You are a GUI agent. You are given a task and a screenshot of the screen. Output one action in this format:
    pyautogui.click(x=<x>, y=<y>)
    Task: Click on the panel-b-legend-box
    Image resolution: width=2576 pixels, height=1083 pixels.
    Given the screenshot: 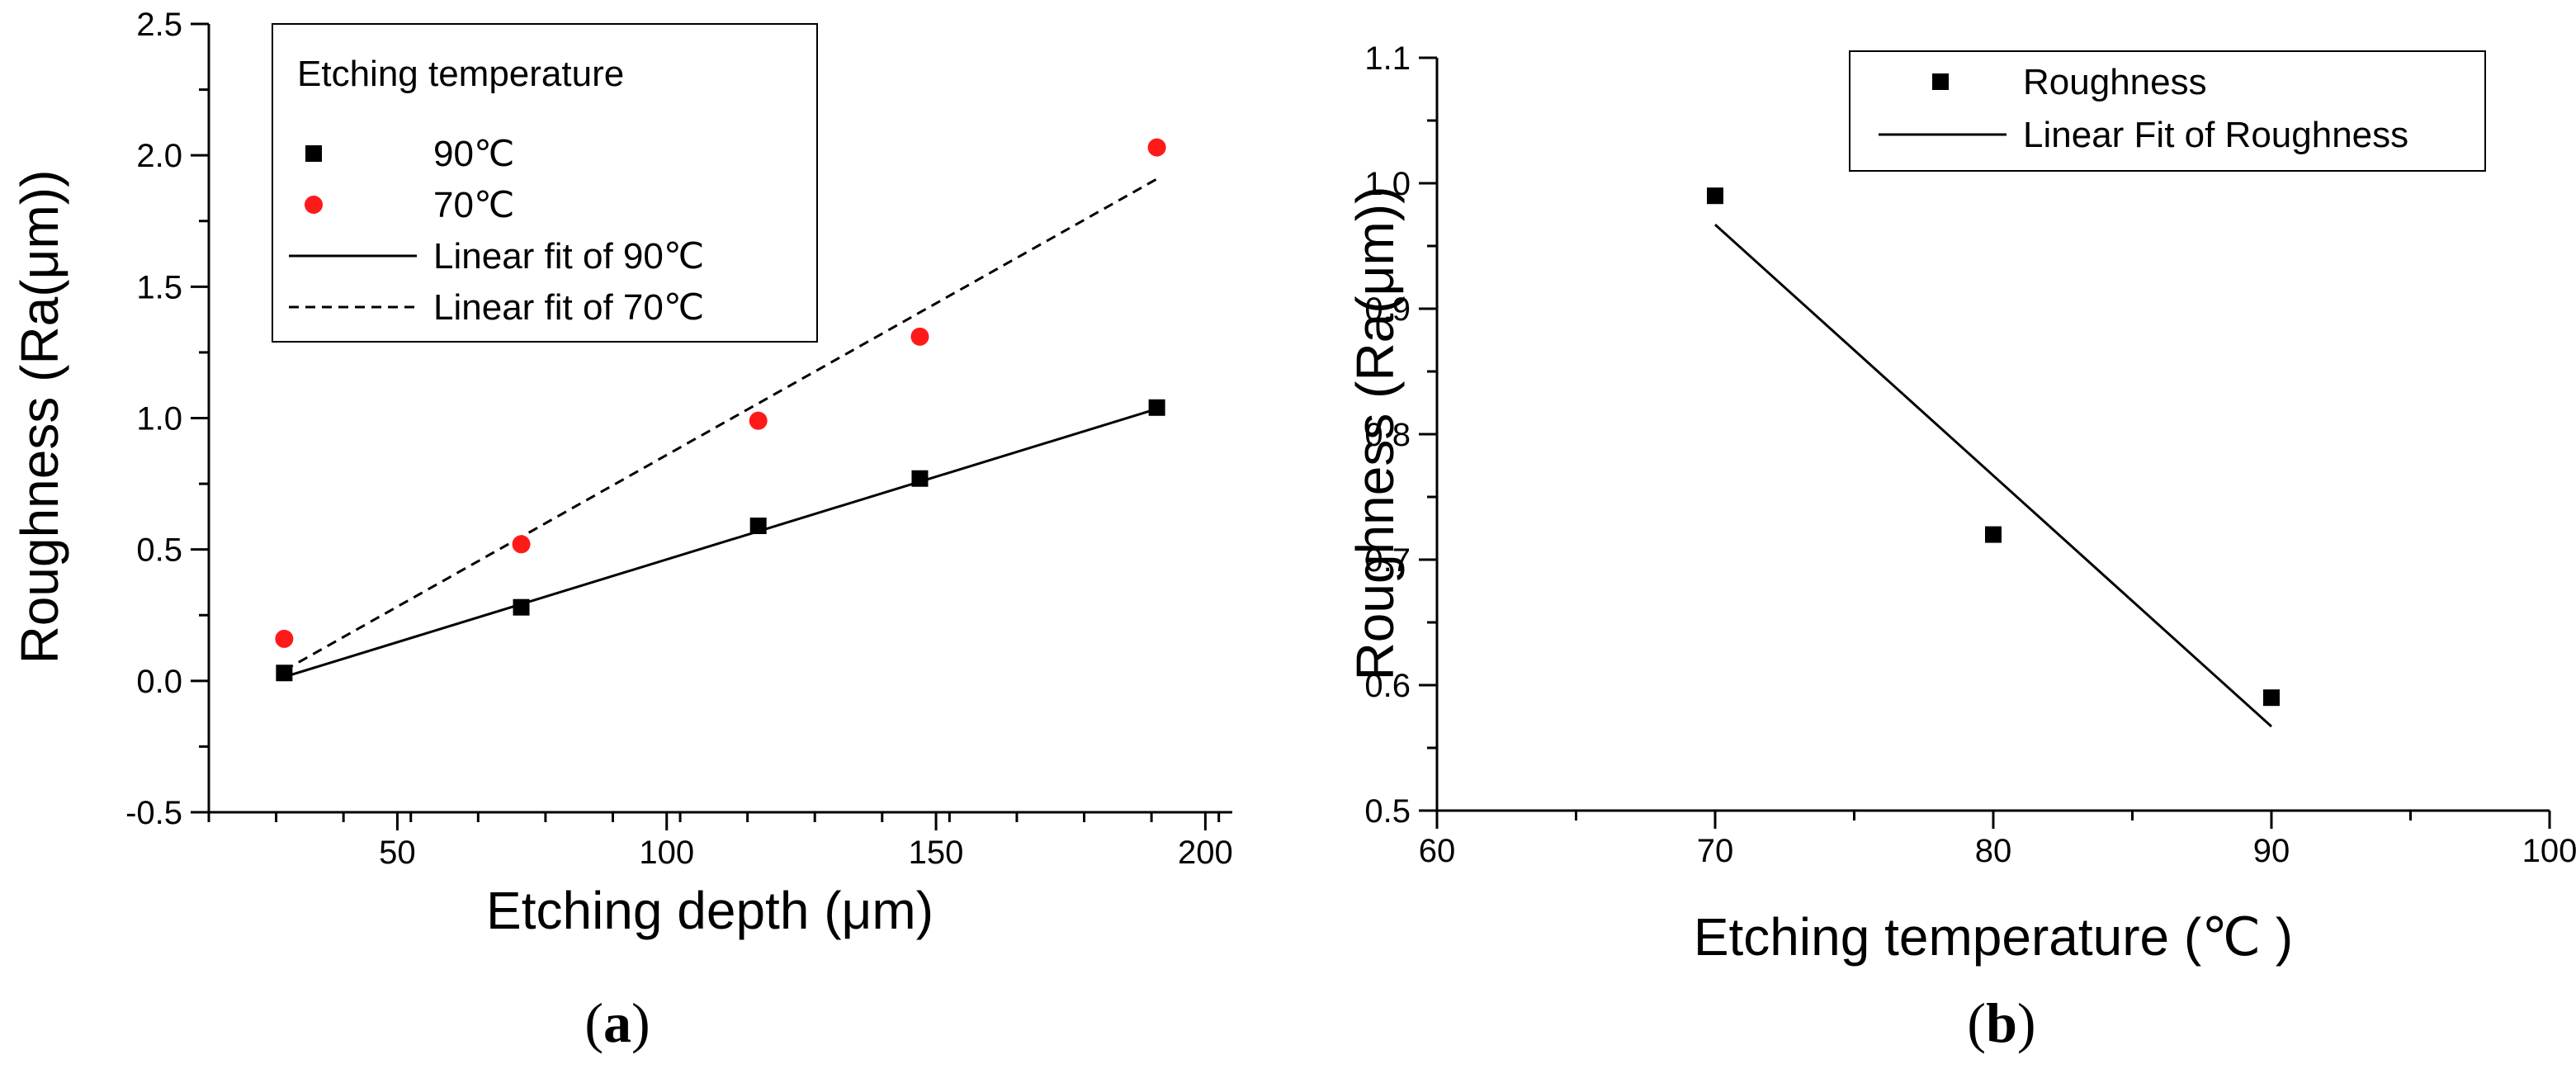 What is the action you would take?
    pyautogui.click(x=2167, y=111)
    